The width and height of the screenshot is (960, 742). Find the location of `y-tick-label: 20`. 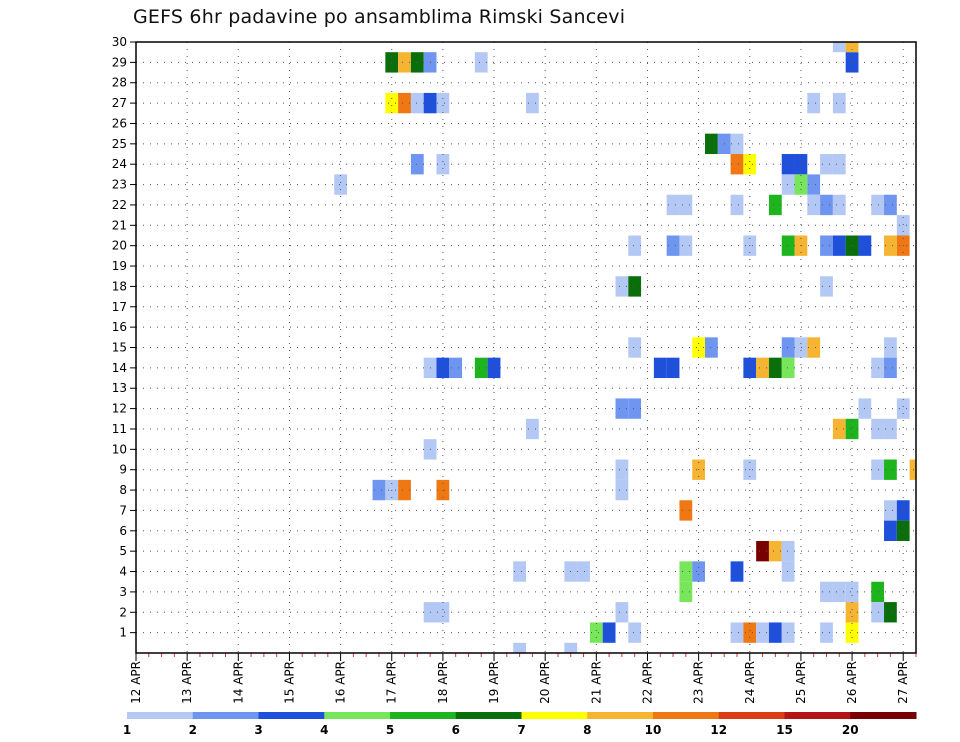

y-tick-label: 20 is located at coordinates (119, 246).